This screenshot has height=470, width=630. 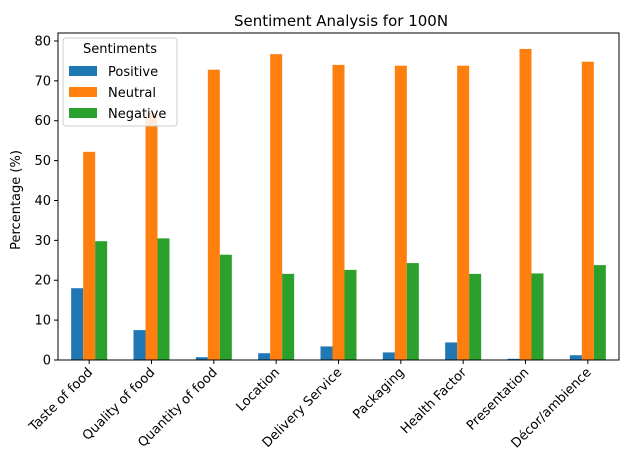 I want to click on y-tick-label: 10, so click(x=42, y=321).